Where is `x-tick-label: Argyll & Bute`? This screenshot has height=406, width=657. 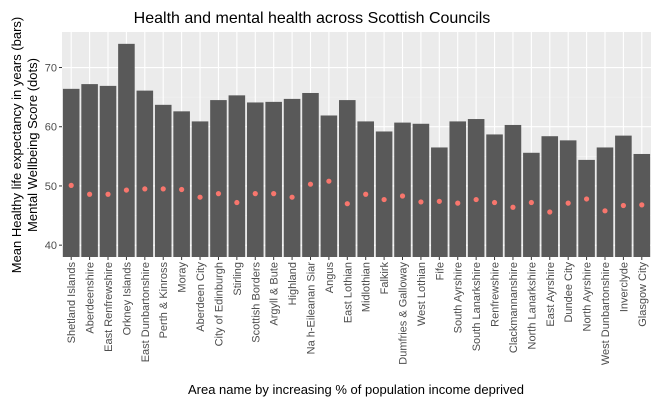 x-tick-label: Argyll & Bute is located at coordinates (275, 294).